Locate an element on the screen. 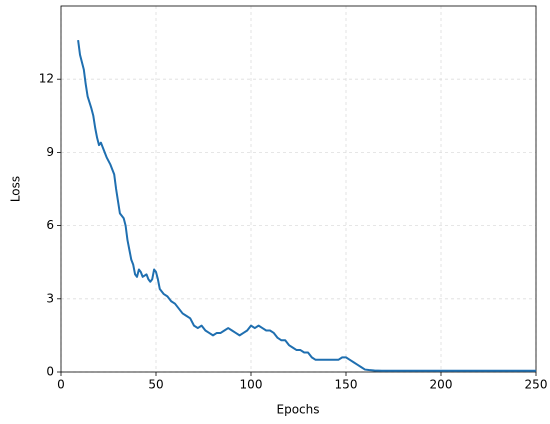 Image resolution: width=550 pixels, height=424 pixels. x-axis-label: Epochs is located at coordinates (298, 410).